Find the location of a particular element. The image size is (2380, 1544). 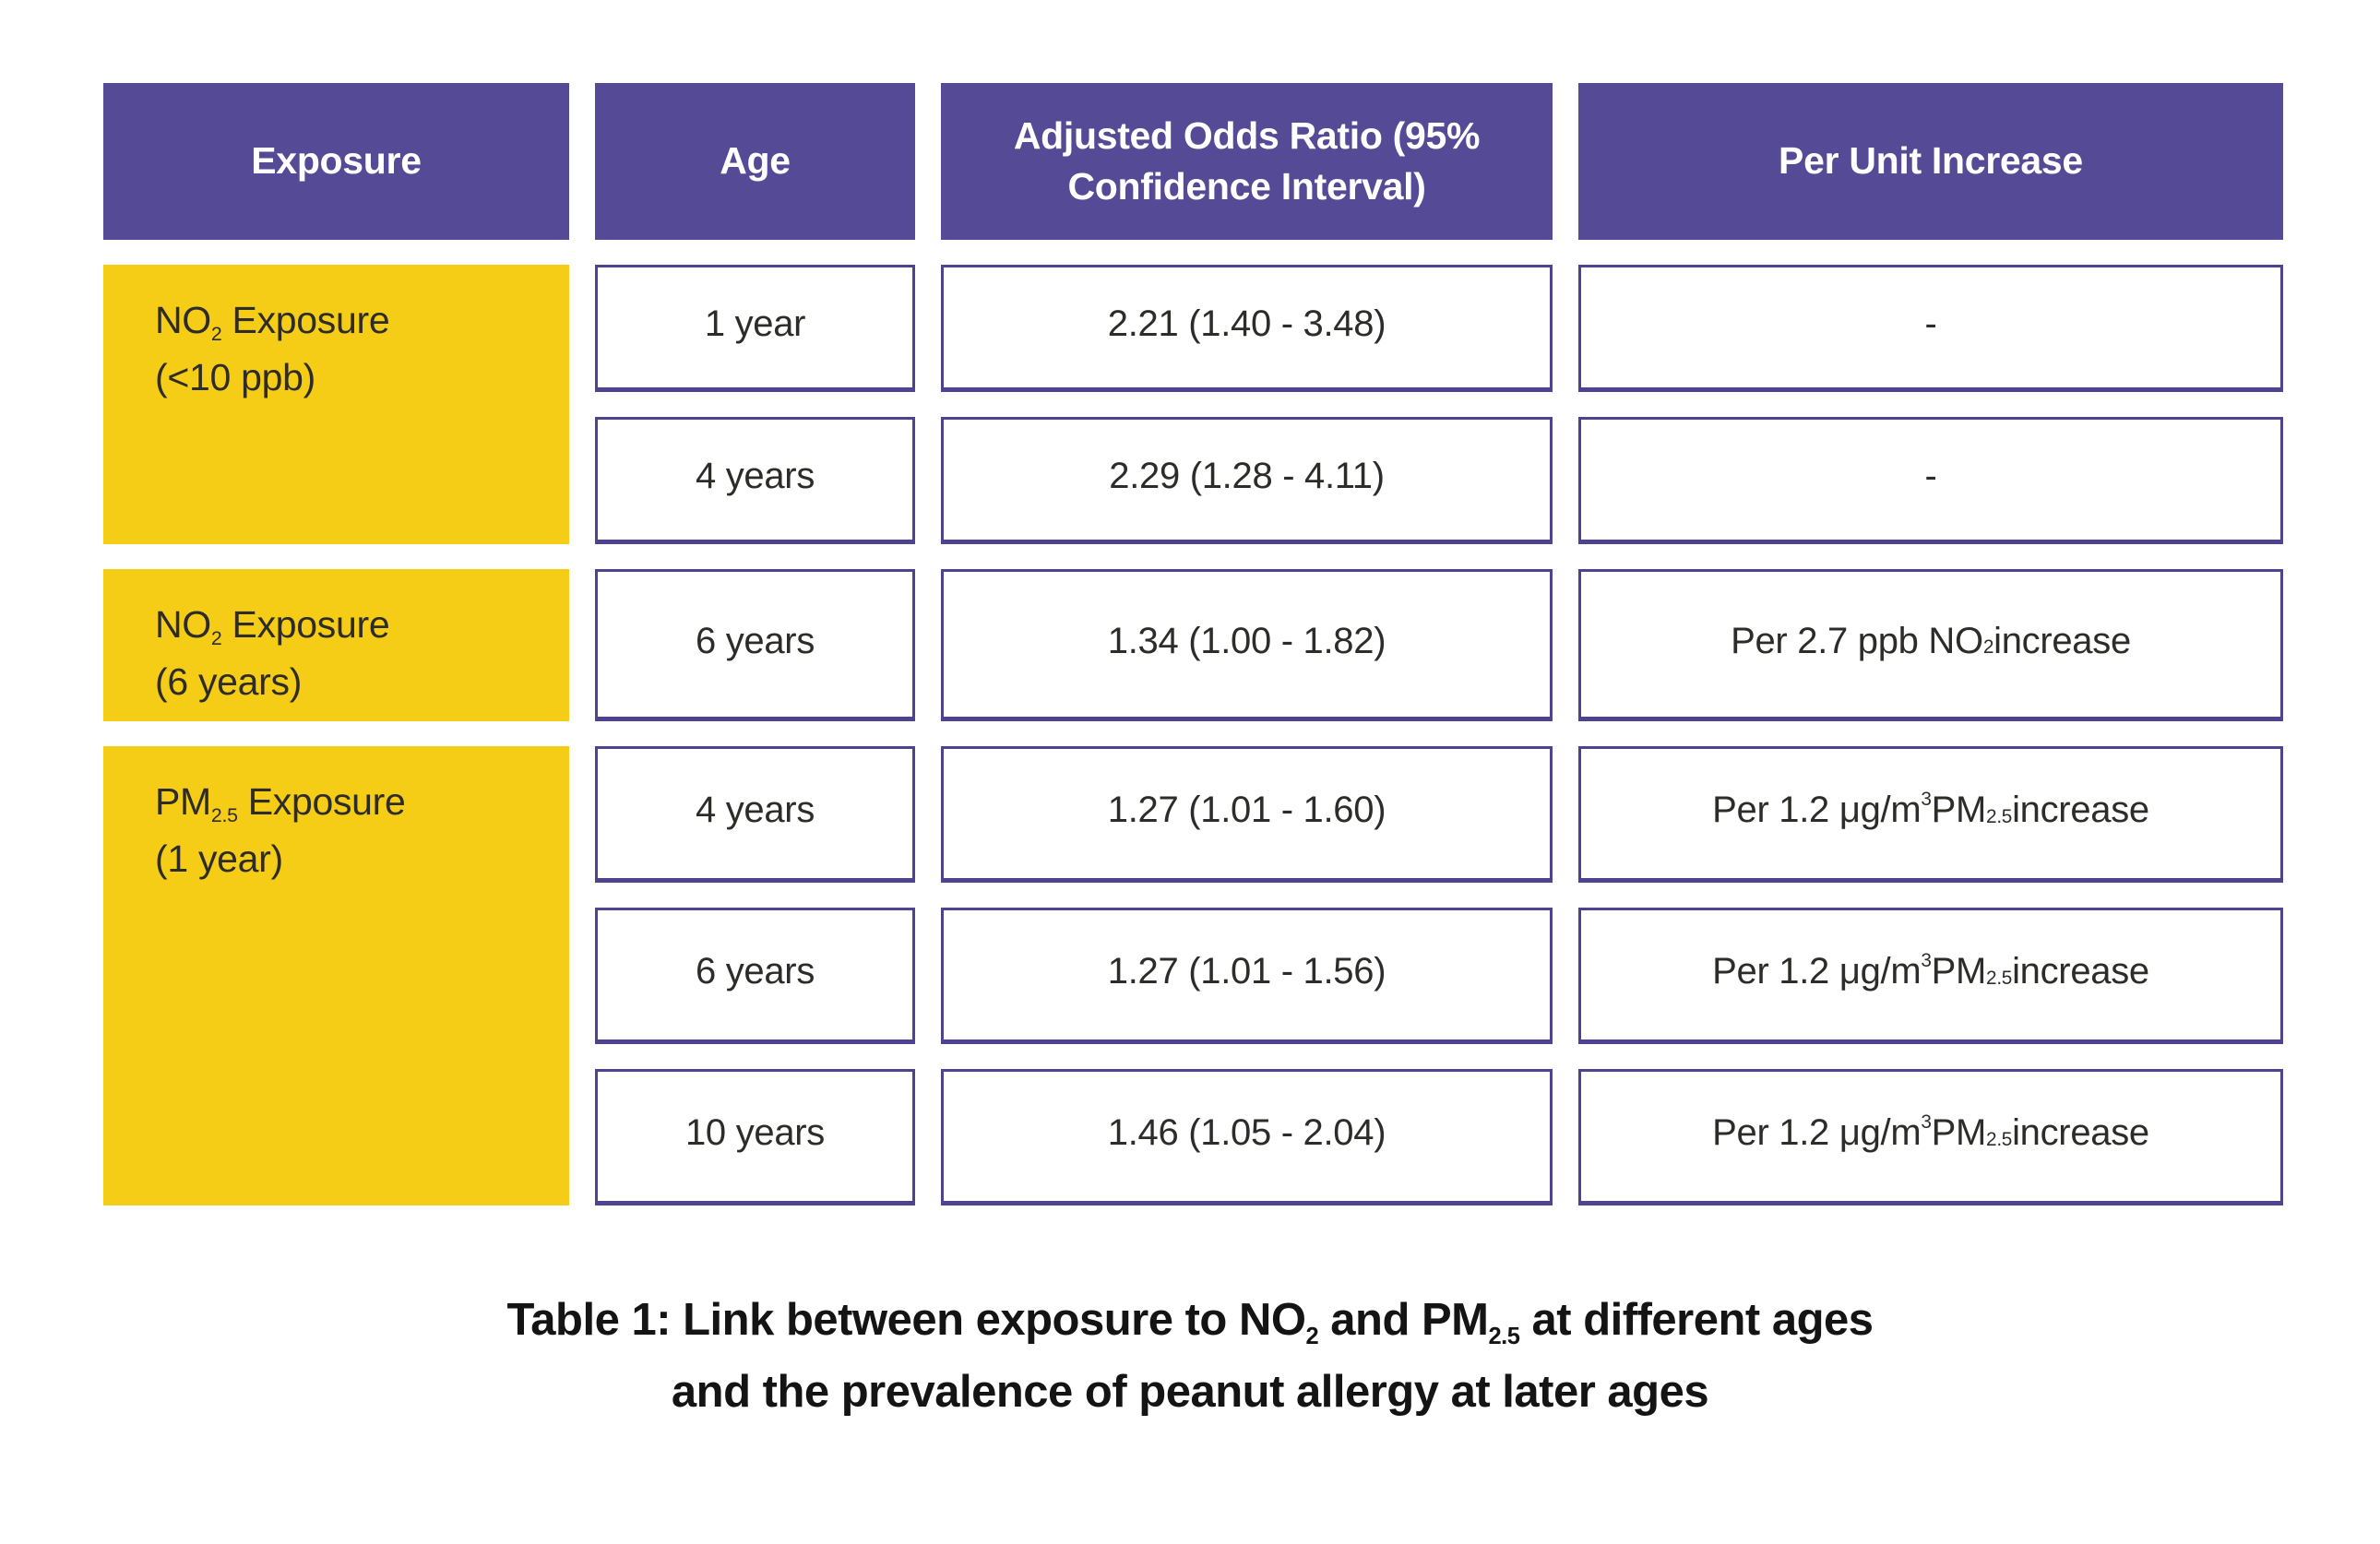

age-cell: 10 years is located at coordinates (755, 1138).